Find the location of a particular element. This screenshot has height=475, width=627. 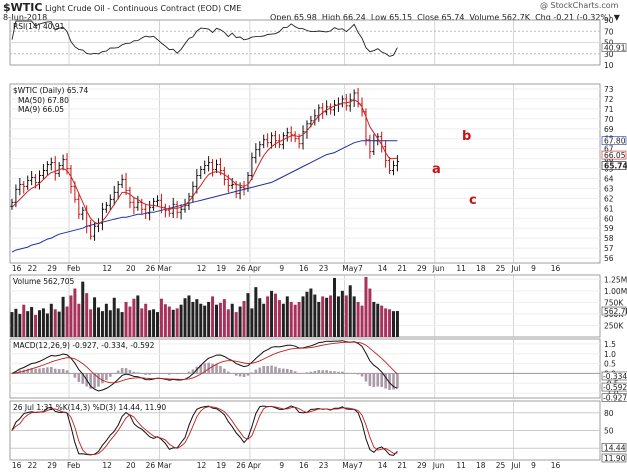

x-label-7-1: Mar is located at coordinates (164, 465).